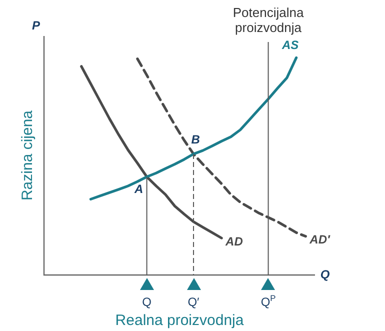  Describe the element at coordinates (268, 20) in the screenshot. I see `ref-line-label: Potencijalna proizvodnja` at that location.